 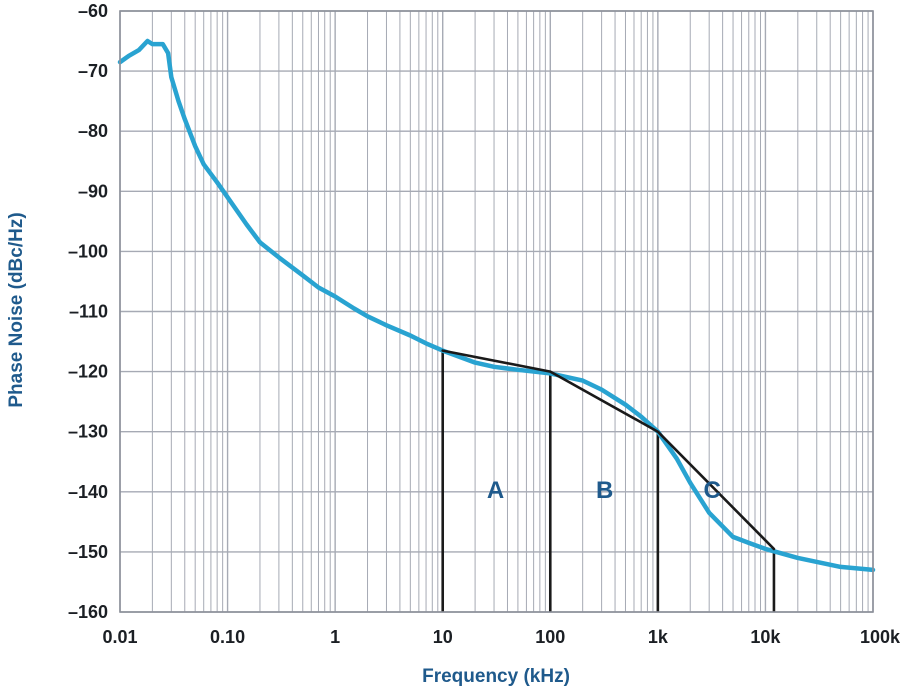 I want to click on x-tick-label: 10, so click(x=443, y=637).